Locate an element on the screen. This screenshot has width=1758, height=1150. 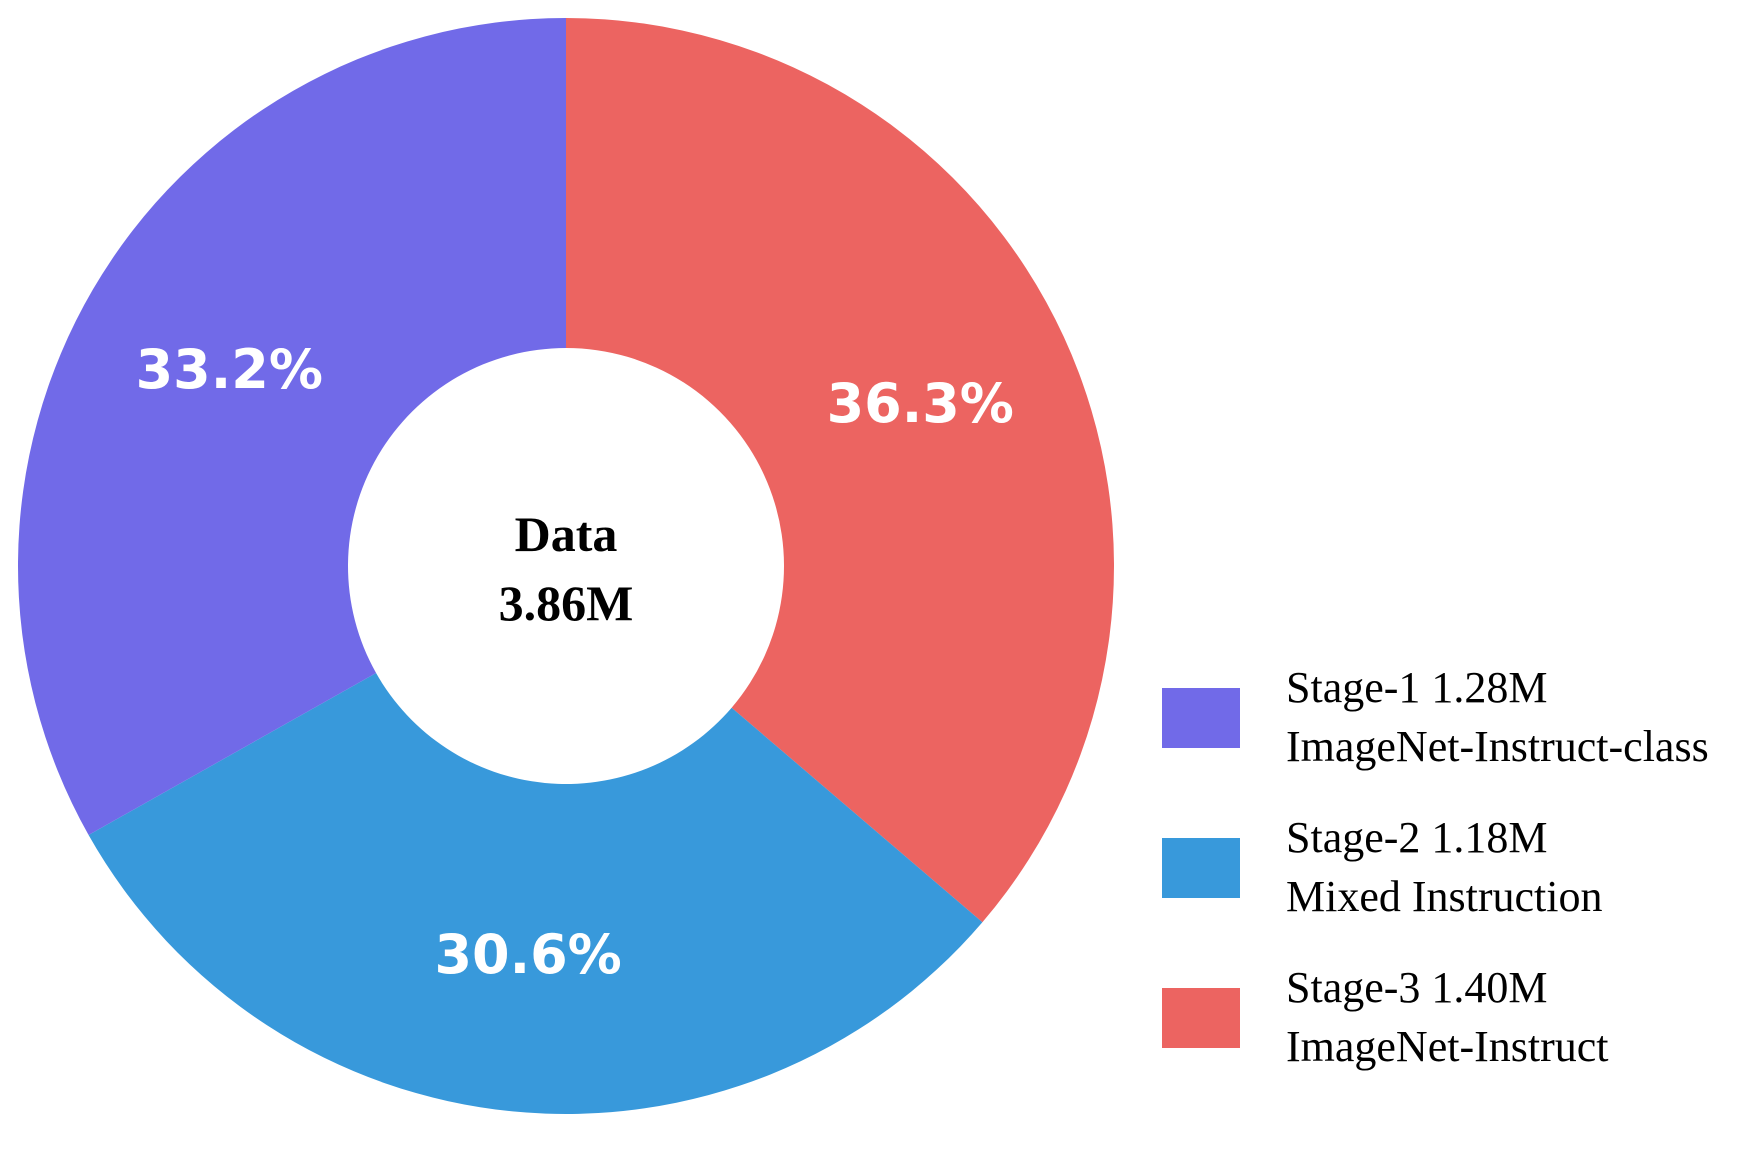
center-label-group: Data 3.86M is located at coordinates (566, 568).